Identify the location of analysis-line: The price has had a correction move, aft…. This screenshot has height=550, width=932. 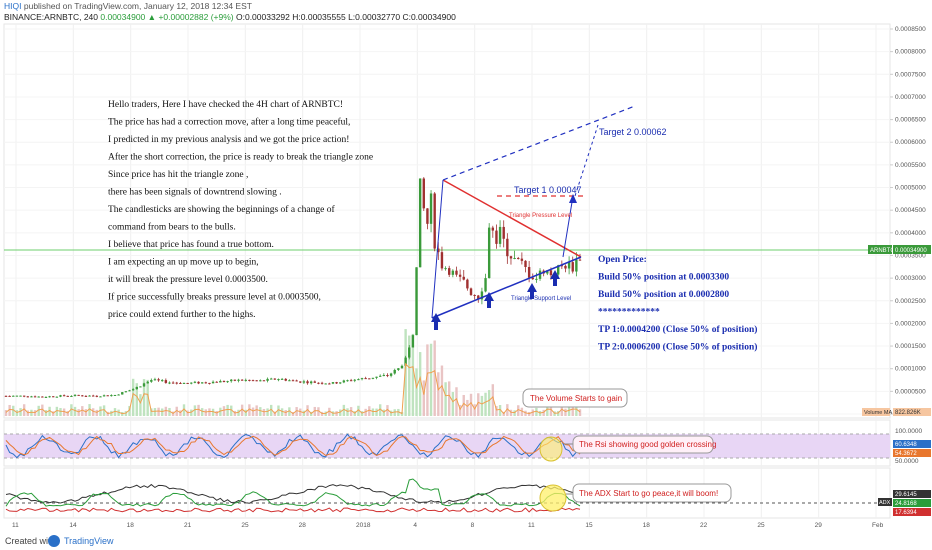
(229, 122).